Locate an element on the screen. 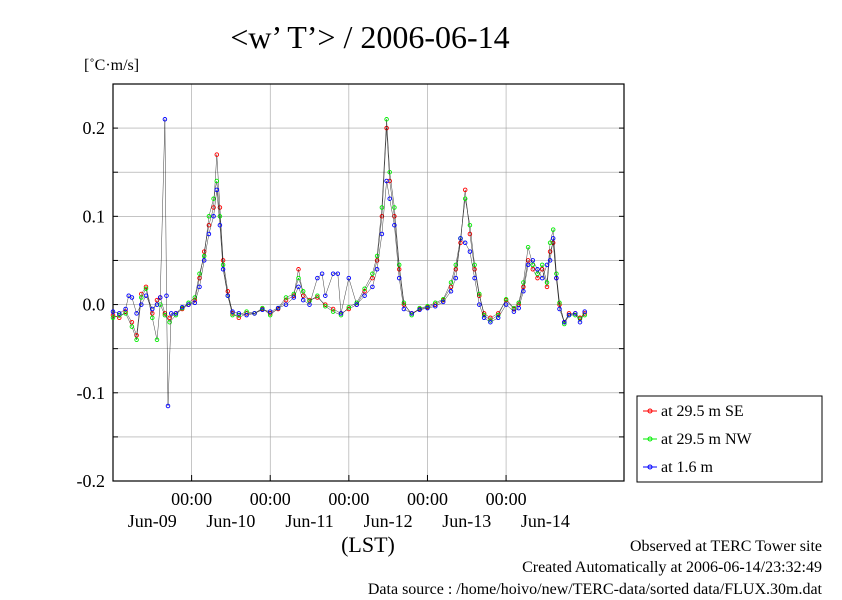 The width and height of the screenshot is (842, 600). legend-items: at 29.5 m SE at 29.5 m NW at 1.6 m is located at coordinates (698, 439).